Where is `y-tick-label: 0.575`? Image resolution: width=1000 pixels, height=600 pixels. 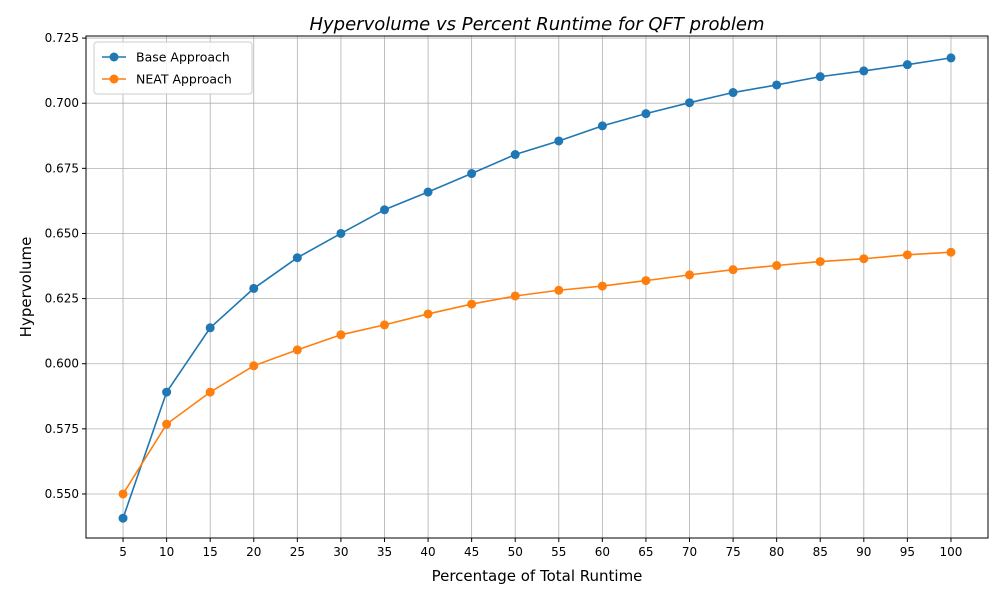
y-tick-label: 0.575 is located at coordinates (62, 429).